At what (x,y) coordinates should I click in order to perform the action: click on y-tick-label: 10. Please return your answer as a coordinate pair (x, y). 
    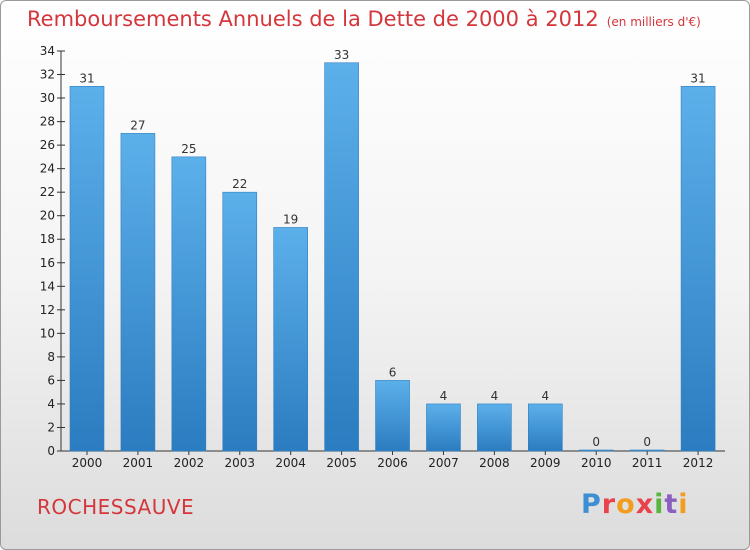
    Looking at the image, I should click on (47, 333).